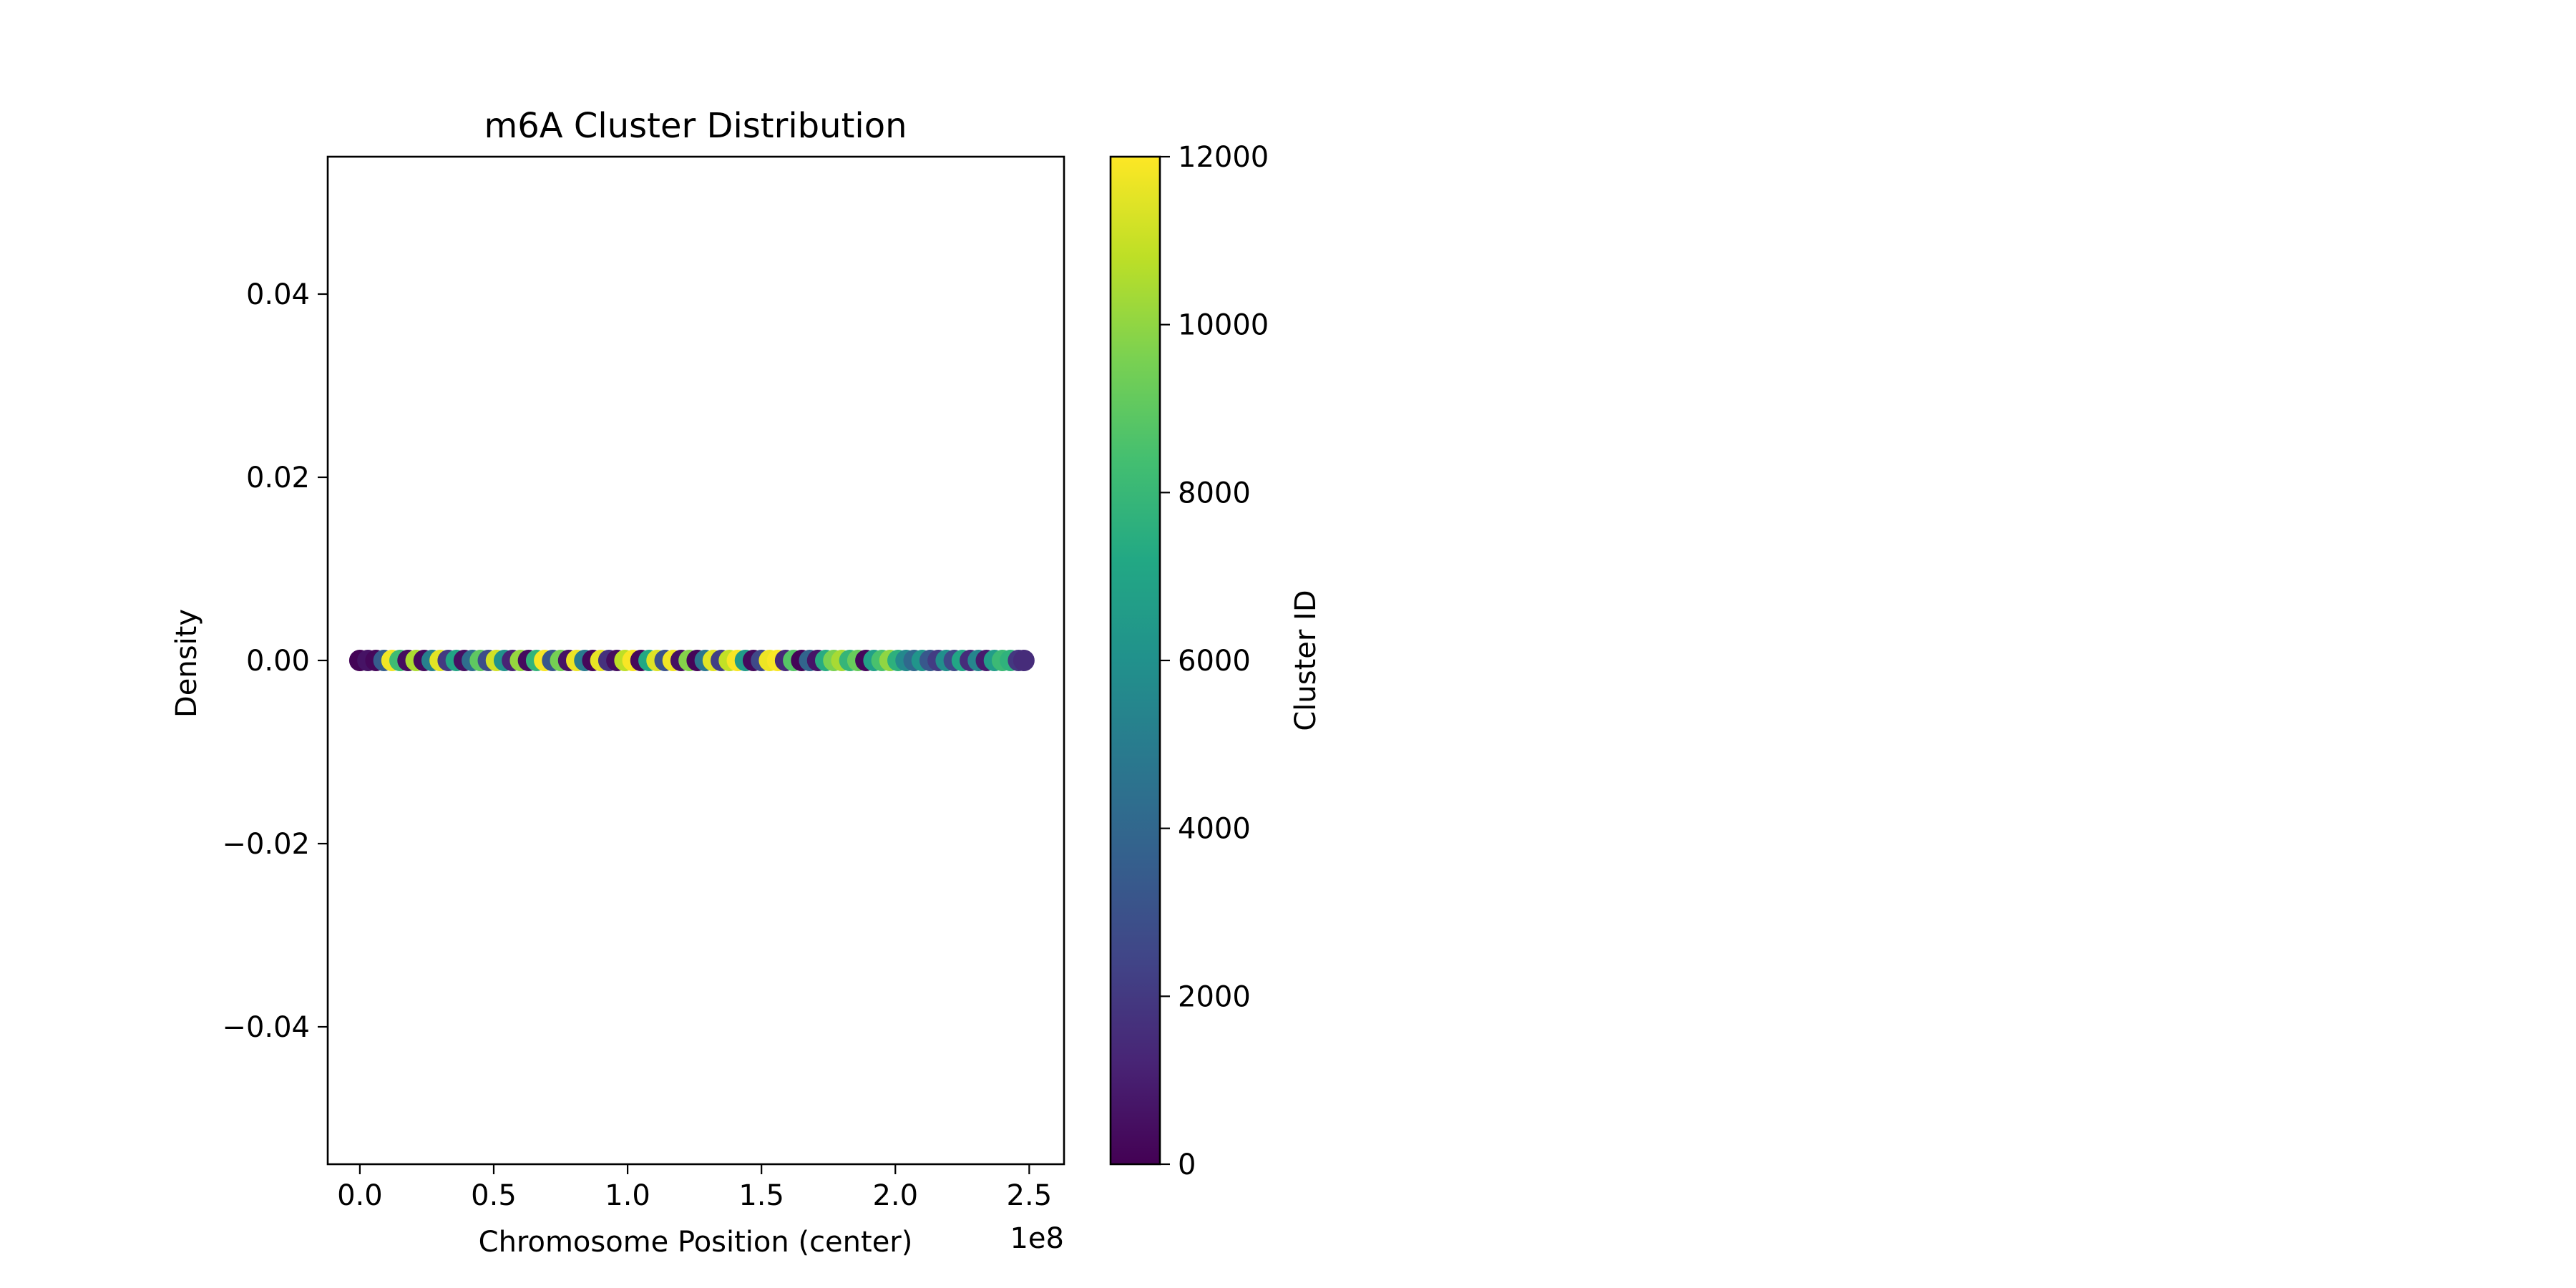 The image size is (2576, 1288). Describe the element at coordinates (278, 478) in the screenshot. I see `y-tick-label-1: 0.02` at that location.